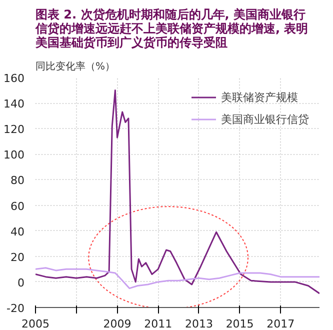 The image size is (333, 330). What do you see at coordinates (158, 324) in the screenshot?
I see `x-tick-label: 2011` at bounding box center [158, 324].